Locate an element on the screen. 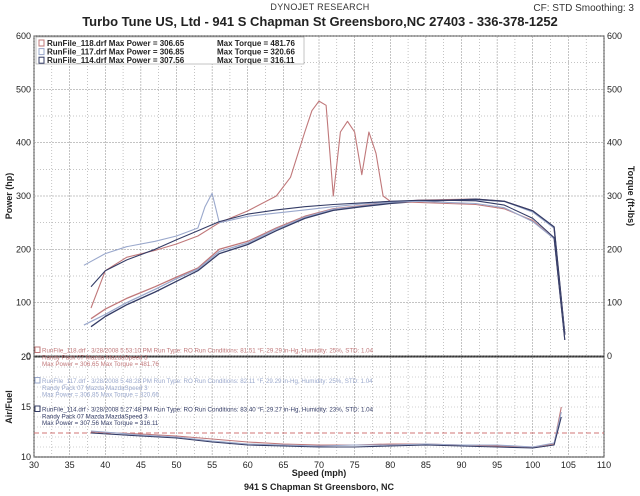  x-tick-label: 50 is located at coordinates (176, 465).